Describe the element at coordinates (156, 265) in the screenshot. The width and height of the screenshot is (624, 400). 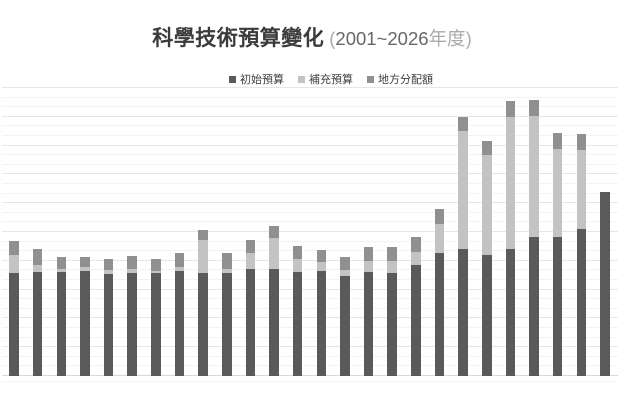
I see `segment-local-allocation-2007` at that location.